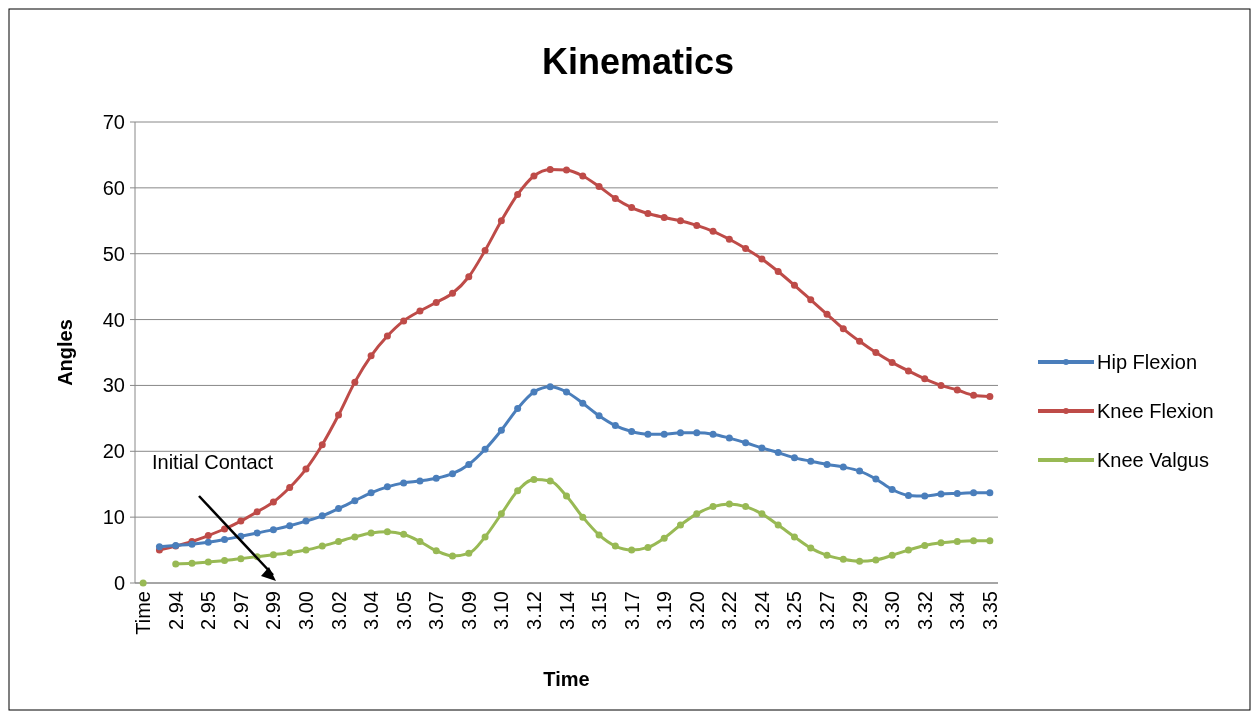  What do you see at coordinates (175, 610) in the screenshot?
I see `x-tick-label: 2.94` at bounding box center [175, 610].